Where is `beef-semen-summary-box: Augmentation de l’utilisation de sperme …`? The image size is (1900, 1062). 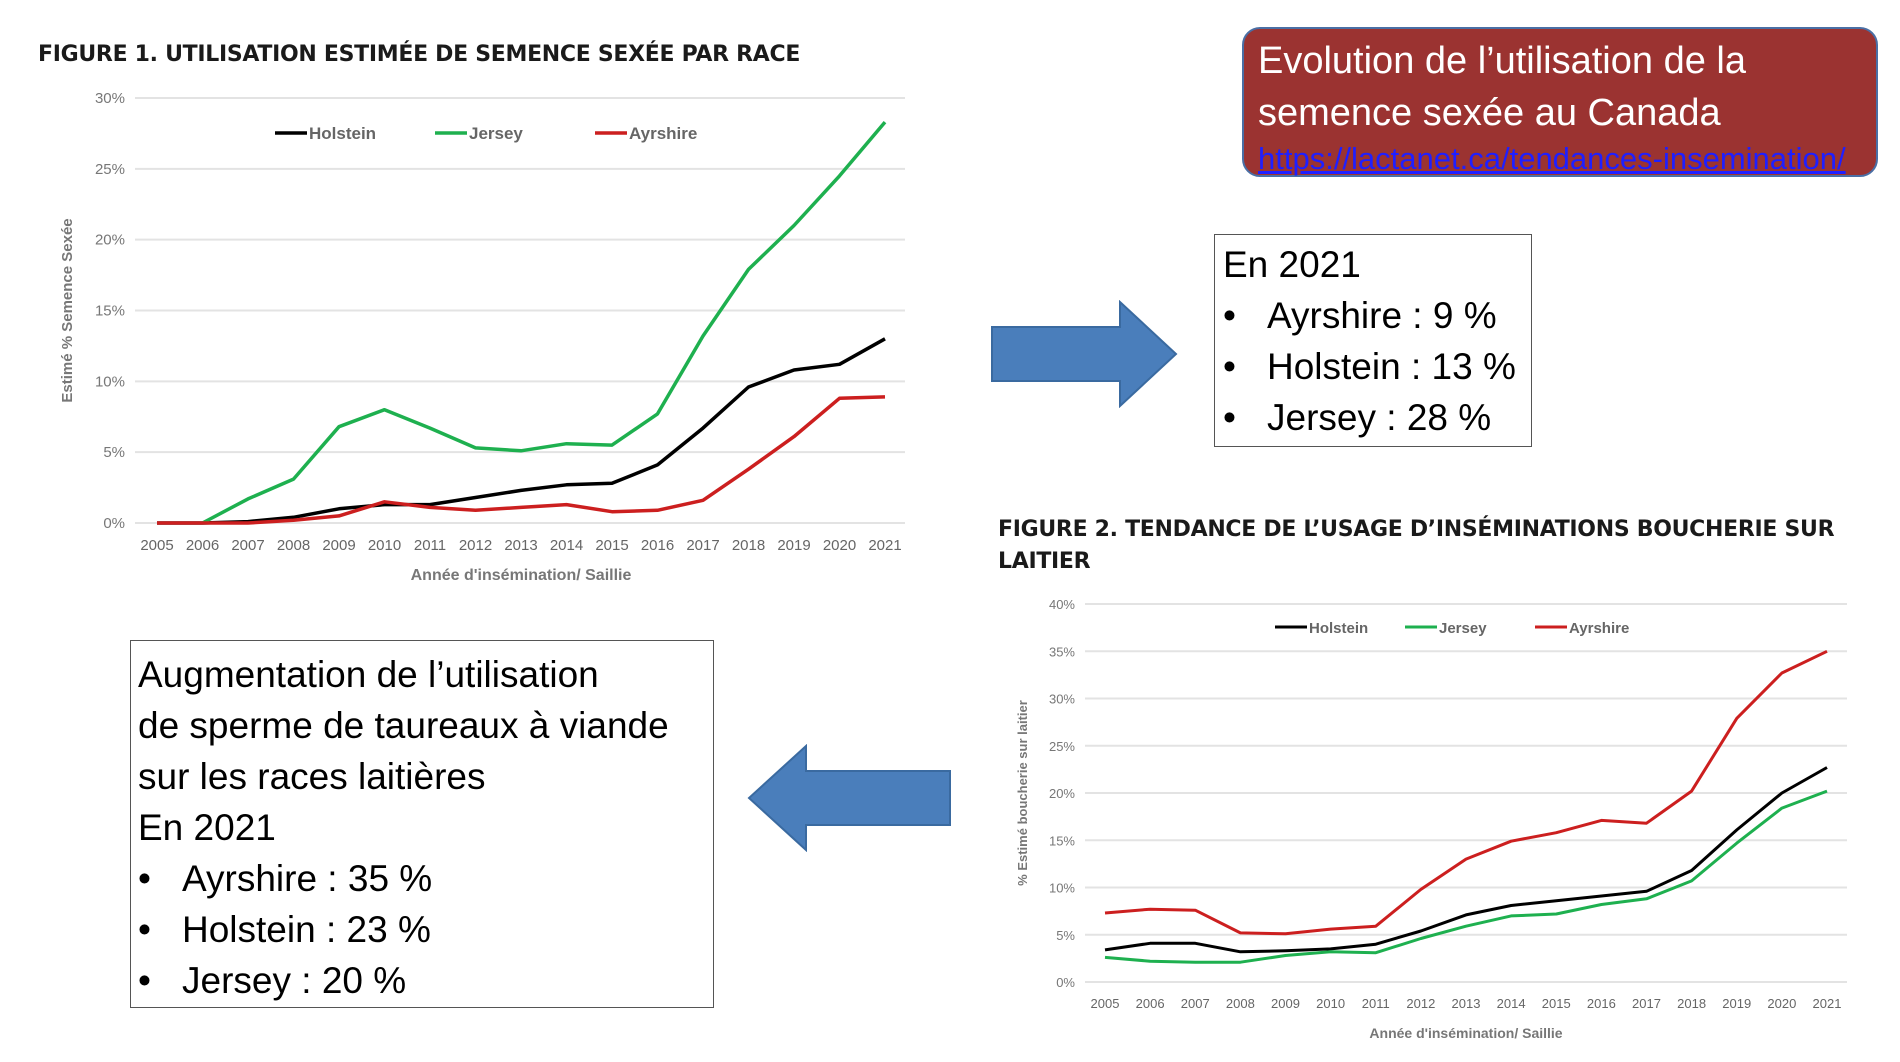 beef-semen-summary-box: Augmentation de l’utilisation de sperme … is located at coordinates (422, 824).